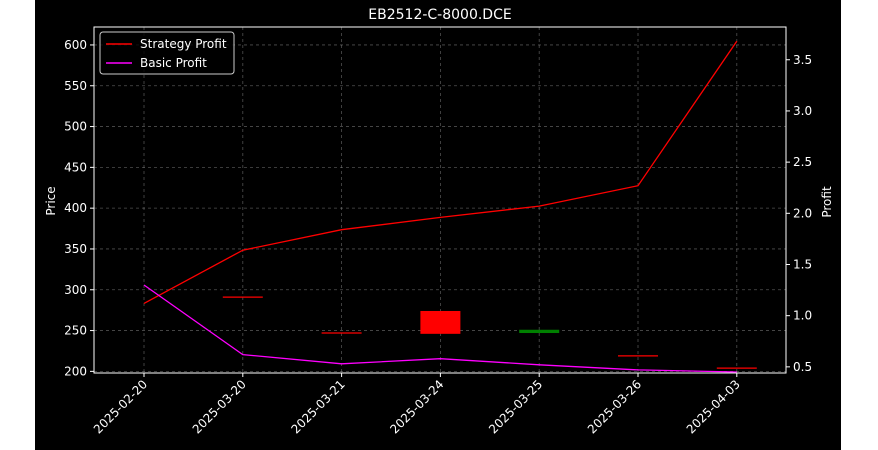 This screenshot has width=878, height=450. I want to click on legend: Strategy Profit Basic Profit, so click(167, 53).